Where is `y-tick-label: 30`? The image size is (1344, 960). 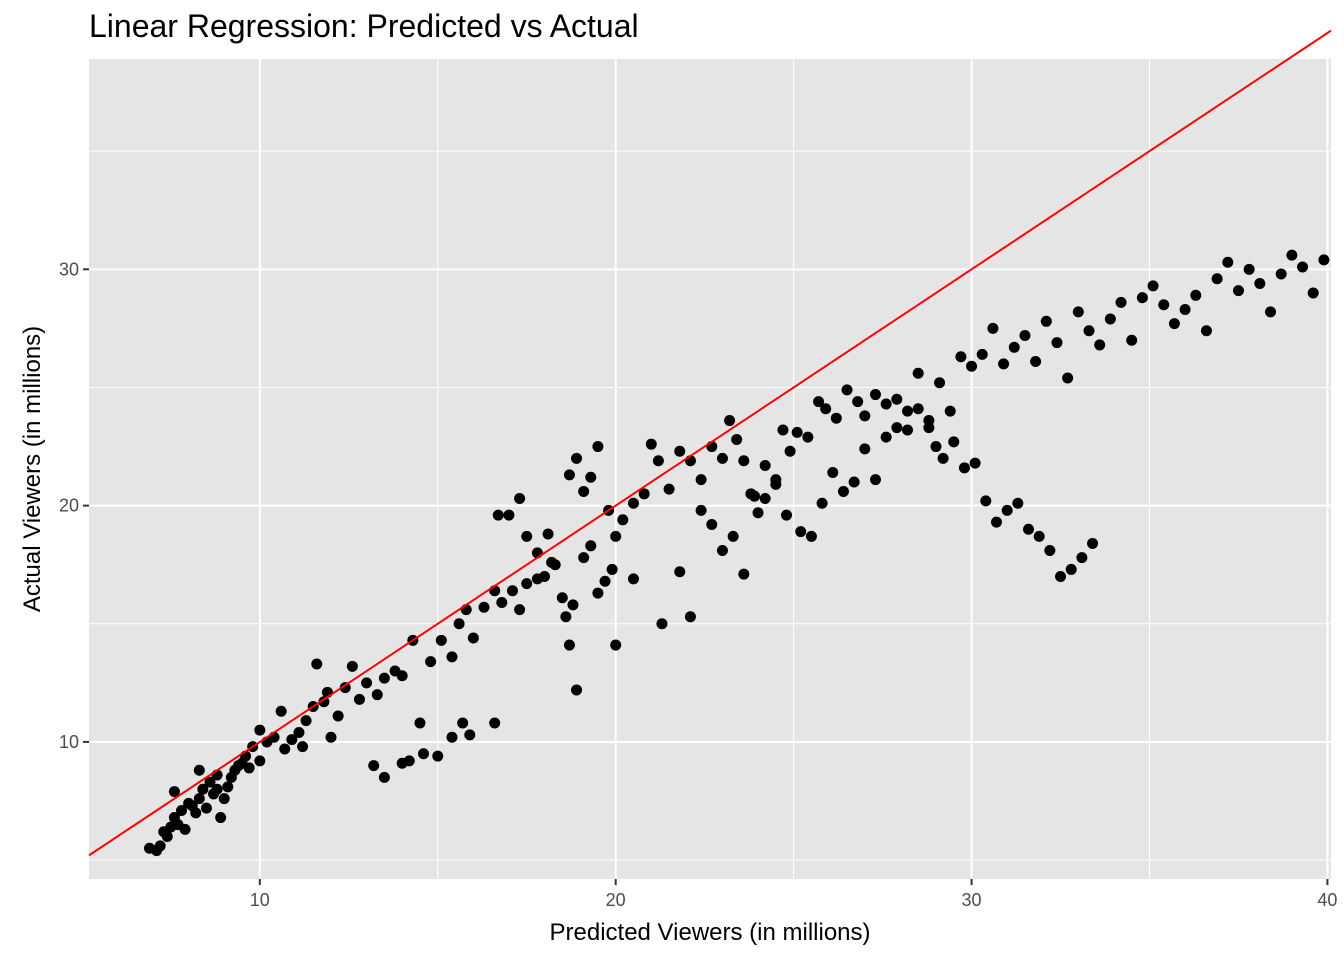 y-tick-label: 30 is located at coordinates (69, 269).